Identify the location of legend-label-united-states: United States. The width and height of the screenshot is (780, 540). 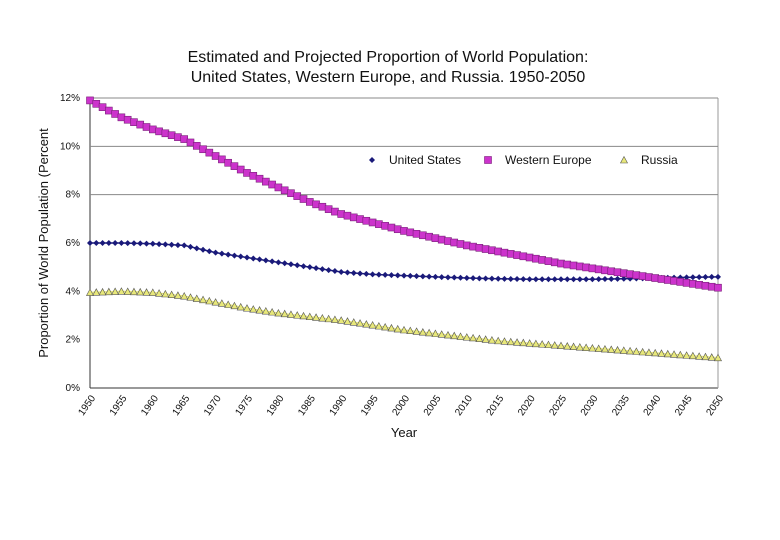
(425, 160).